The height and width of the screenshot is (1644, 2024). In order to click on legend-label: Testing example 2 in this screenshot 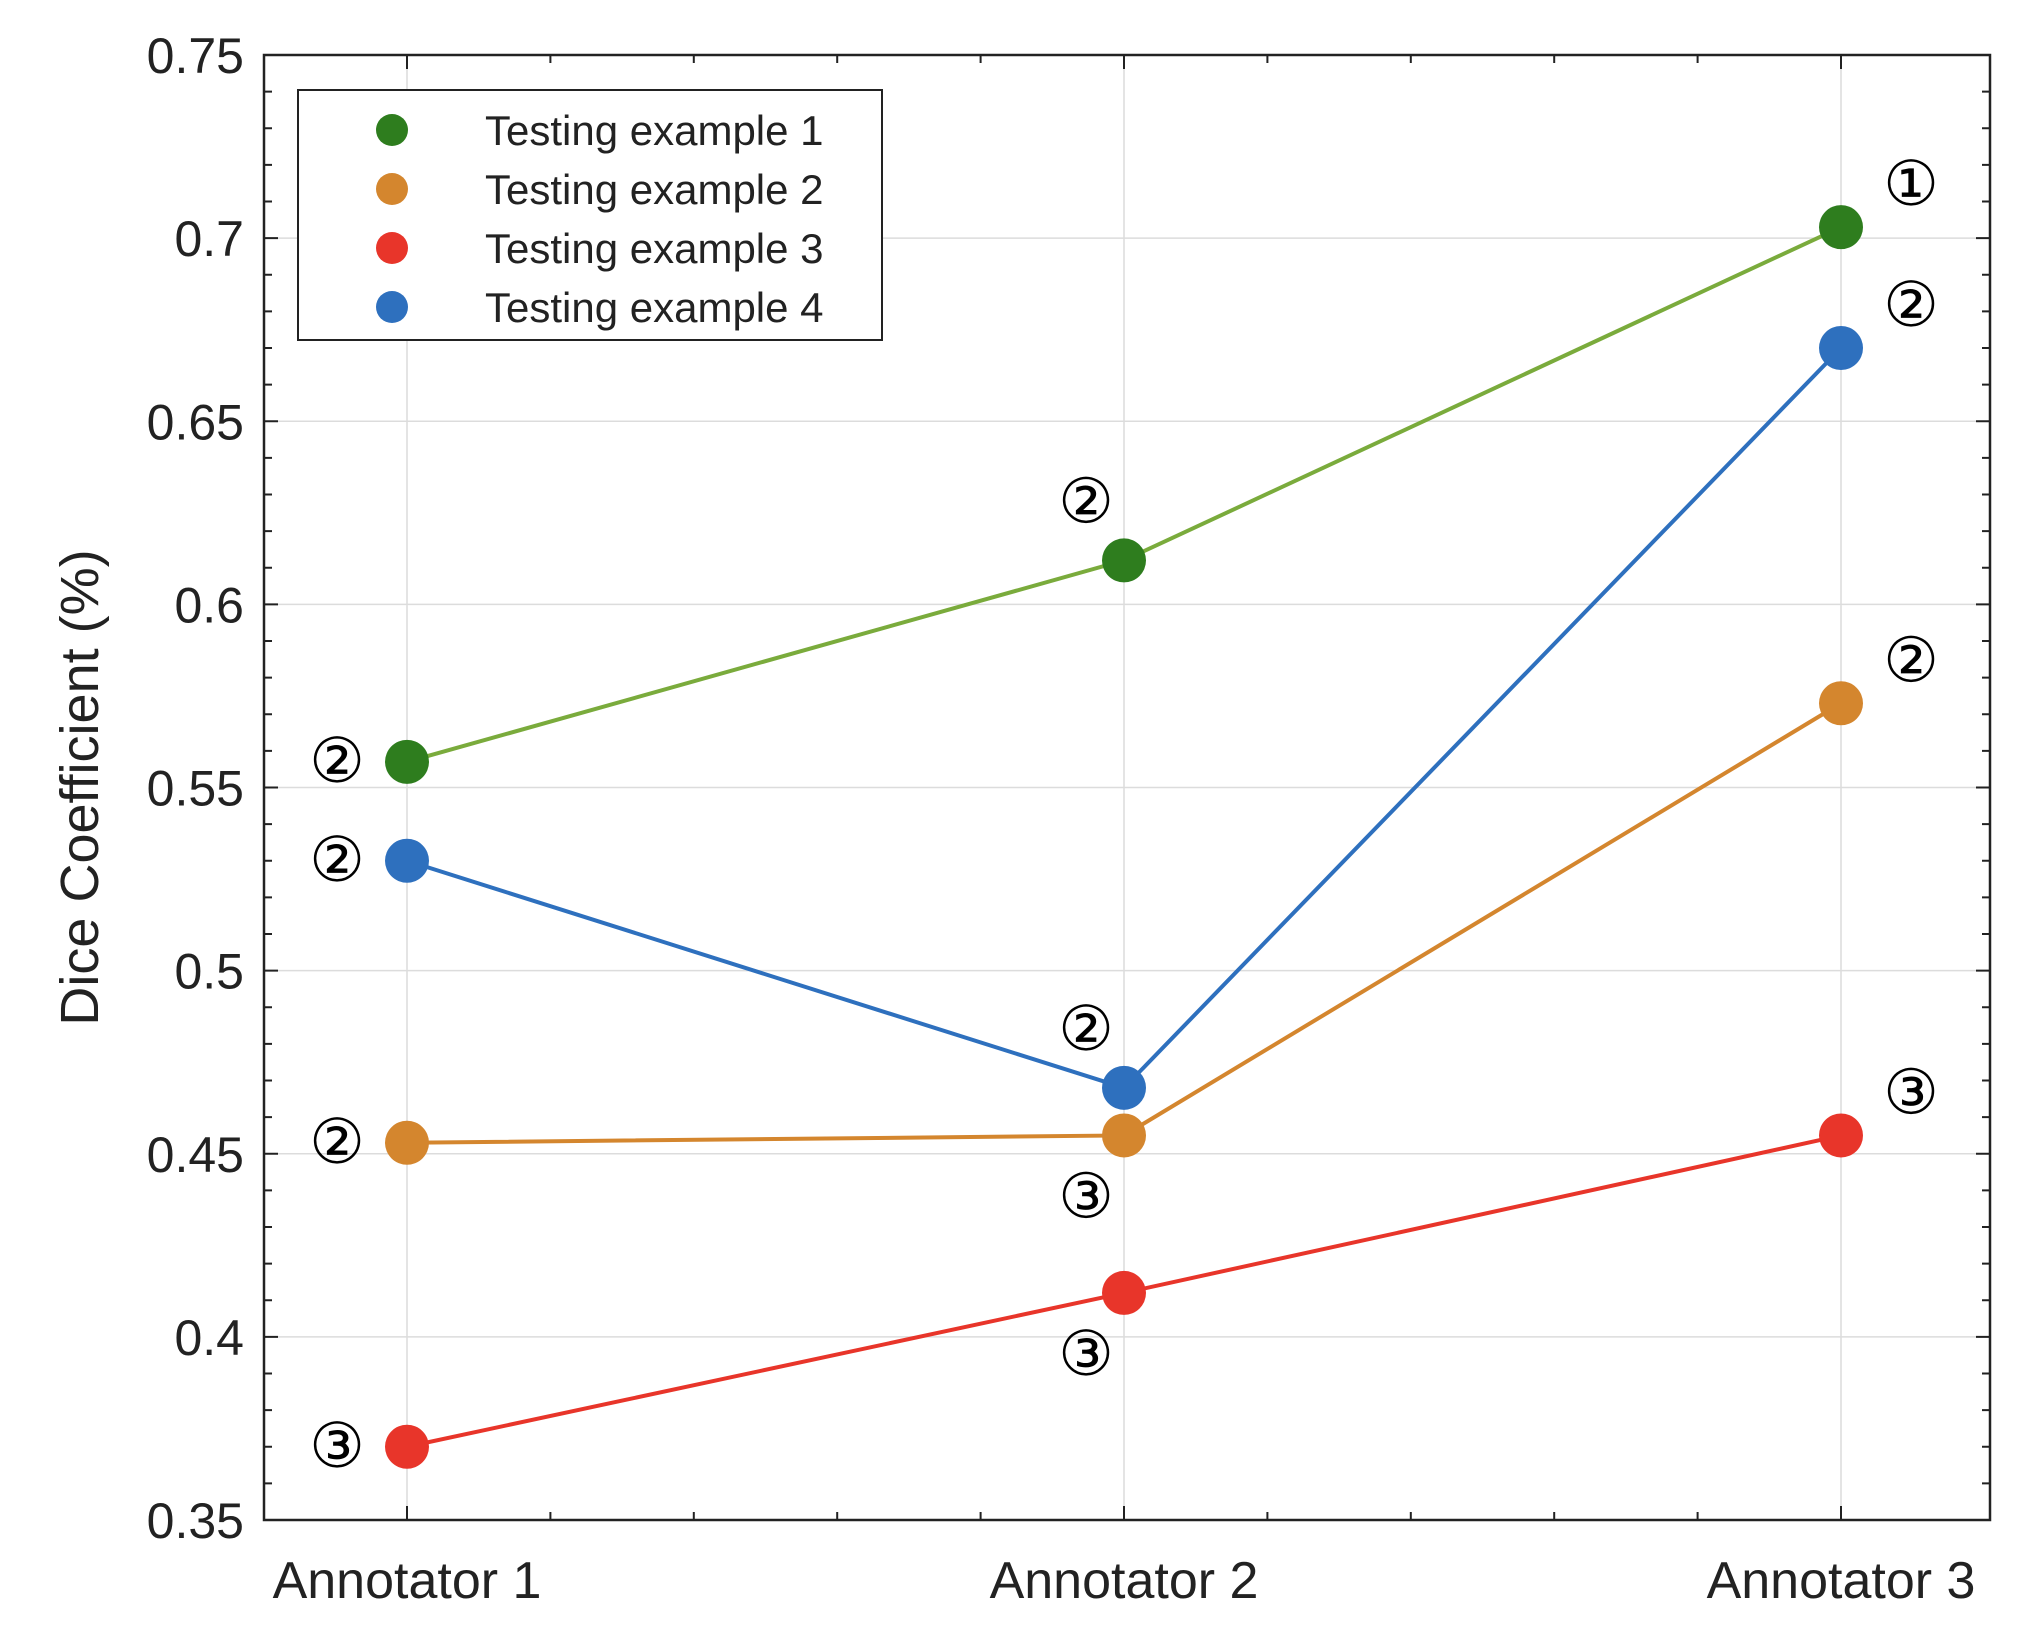, I will do `click(654, 189)`.